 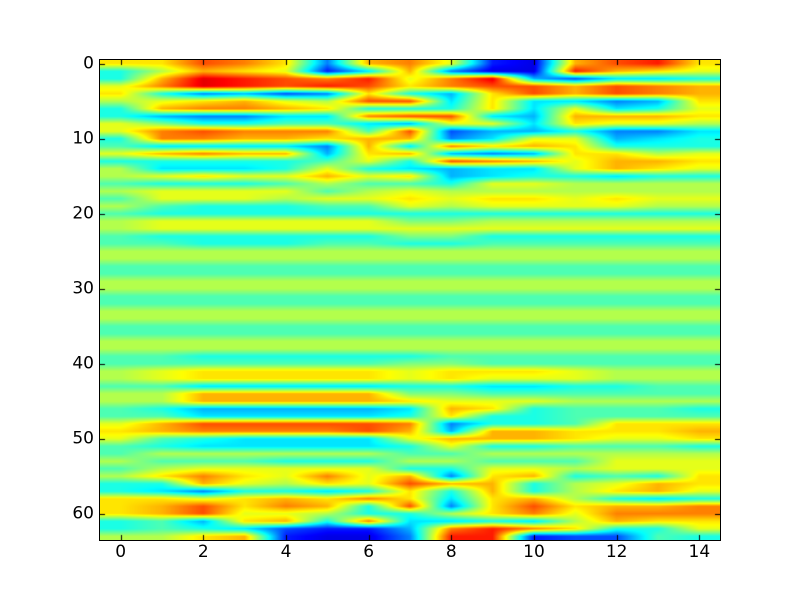 What do you see at coordinates (451, 552) in the screenshot?
I see `x-tick-label: 8` at bounding box center [451, 552].